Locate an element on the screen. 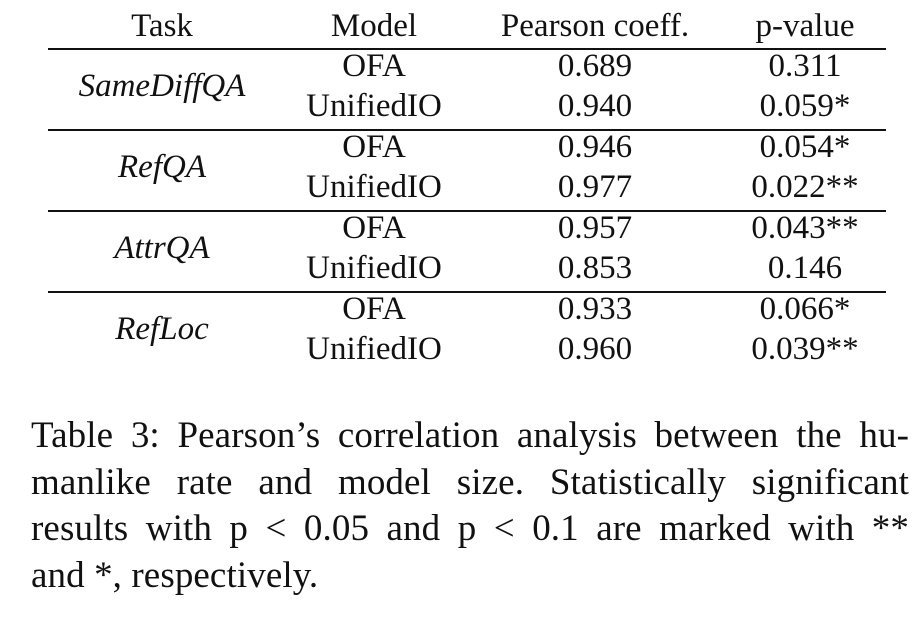 Image resolution: width=912 pixels, height=631 pixels. p-value-cell: 0.054* is located at coordinates (805, 147).